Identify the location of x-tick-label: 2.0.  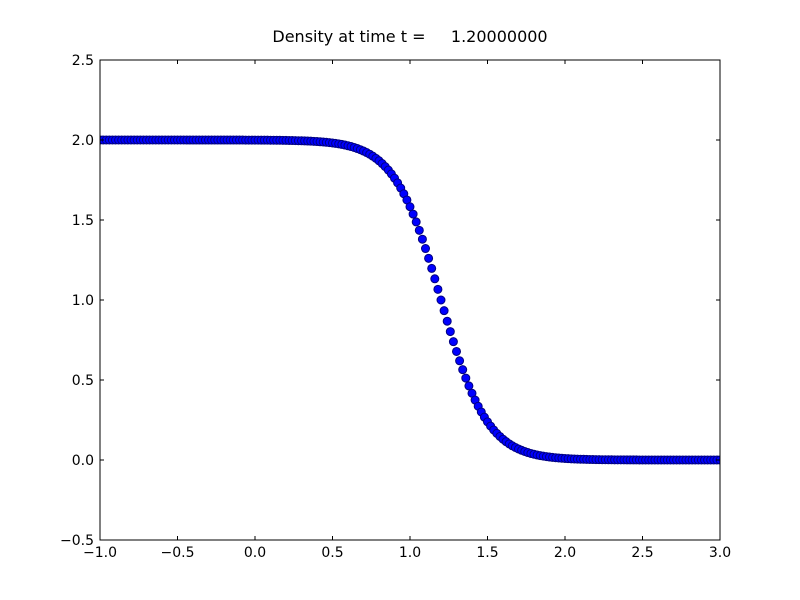
(565, 553).